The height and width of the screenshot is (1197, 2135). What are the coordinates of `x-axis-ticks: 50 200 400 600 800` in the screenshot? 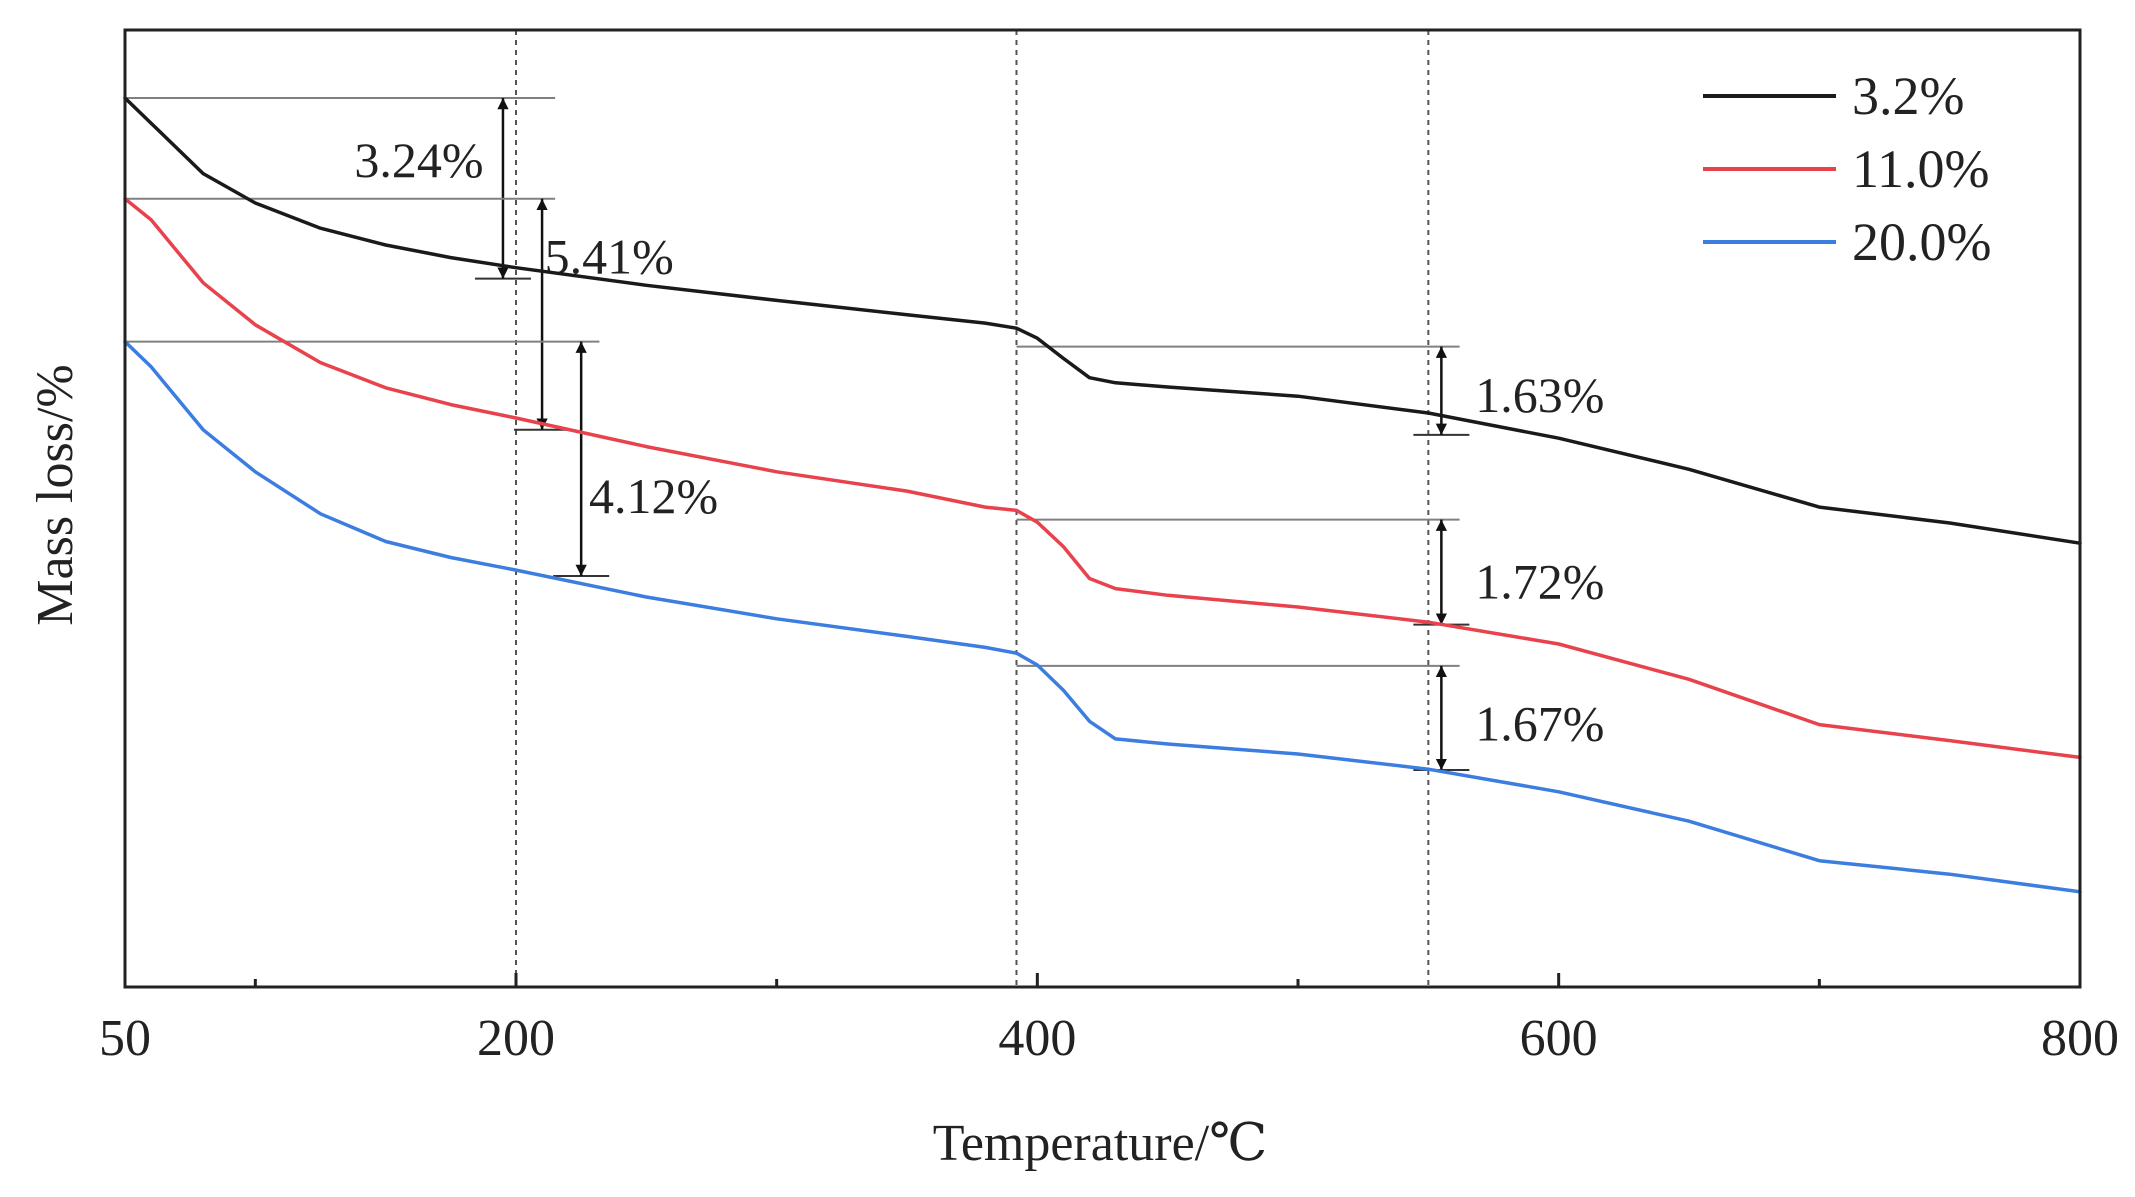 It's located at (1109, 1020).